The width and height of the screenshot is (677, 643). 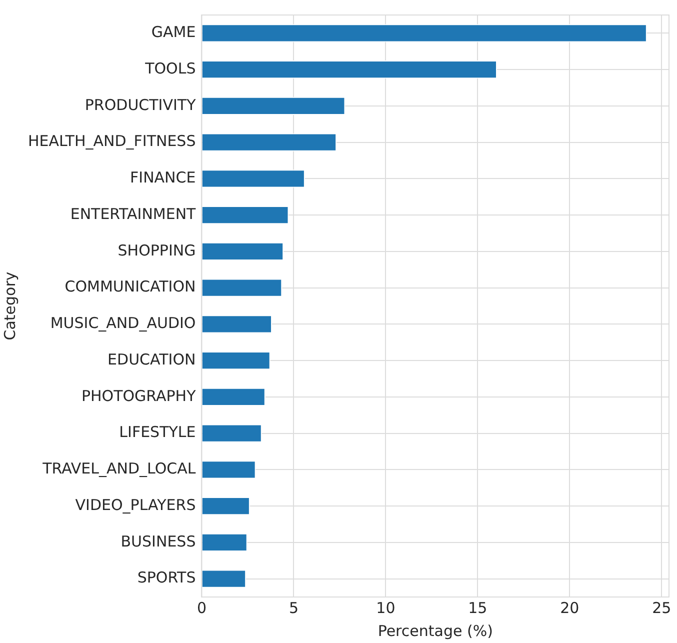 What do you see at coordinates (123, 323) in the screenshot?
I see `y-tick-label: MUSIC_AND_AUDIO` at bounding box center [123, 323].